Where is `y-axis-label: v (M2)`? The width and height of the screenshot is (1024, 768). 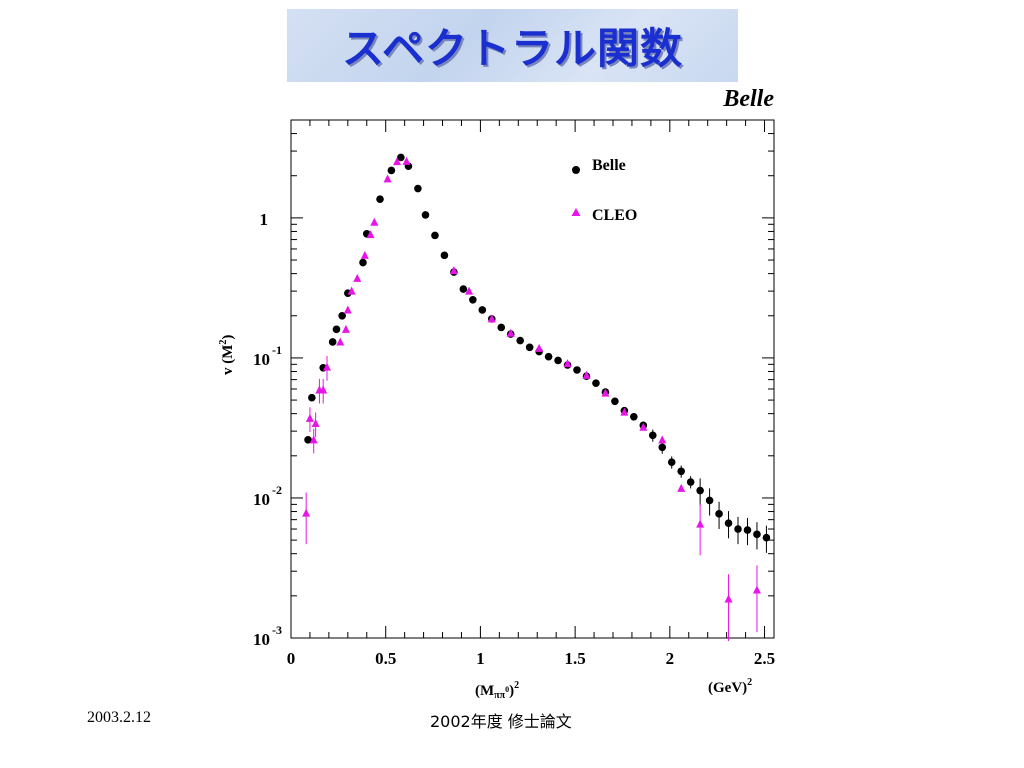 y-axis-label: v (M2) is located at coordinates (227, 355).